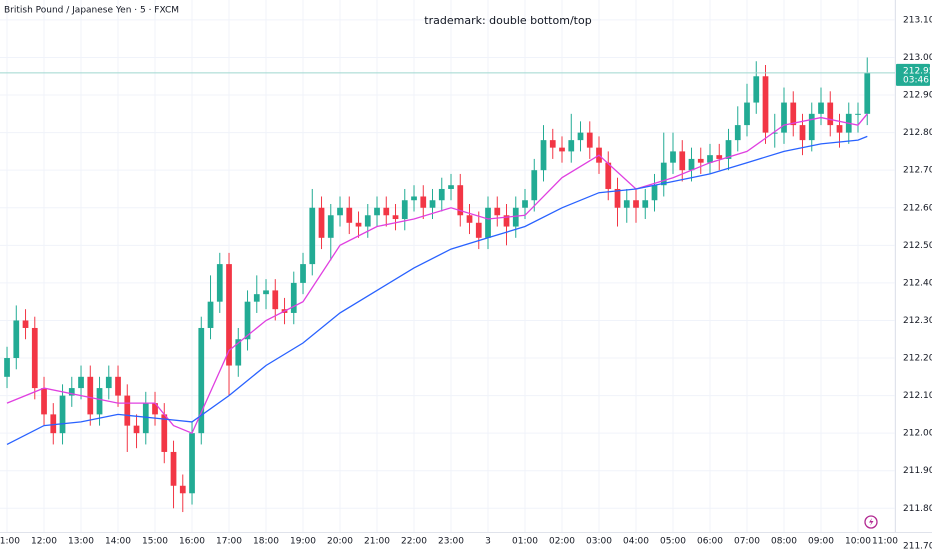 Image resolution: width=932 pixels, height=550 pixels. I want to click on y-tick-label: 212.300, so click(917, 321).